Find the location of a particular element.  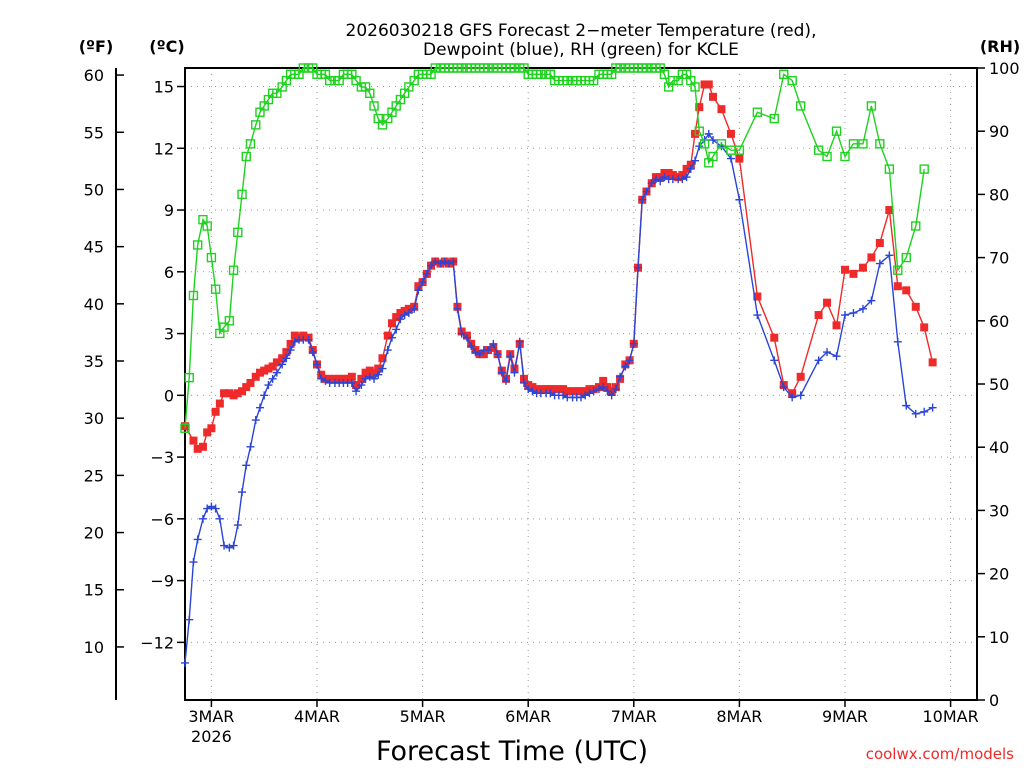

celsius-tick-label: 9 is located at coordinates (169, 210).